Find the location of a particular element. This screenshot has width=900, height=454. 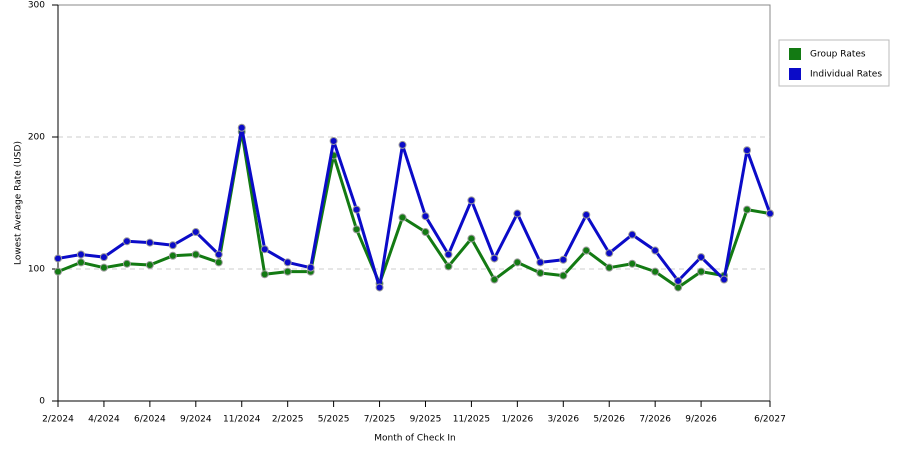

x-tick-label: 7/2025 is located at coordinates (380, 420).